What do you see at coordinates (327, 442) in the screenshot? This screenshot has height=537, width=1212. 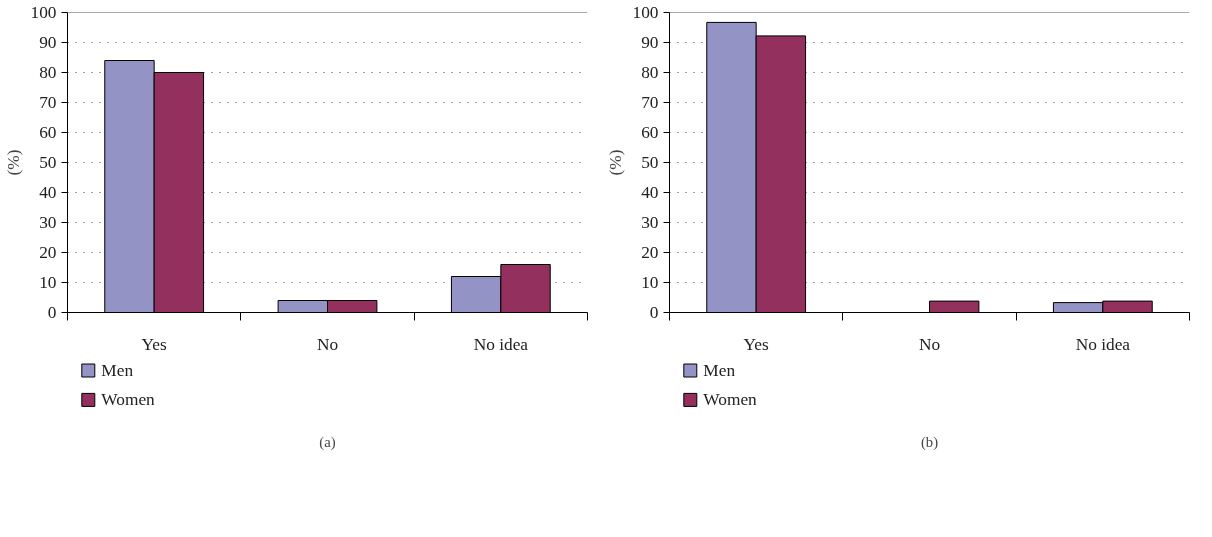 I see `text: (a)` at bounding box center [327, 442].